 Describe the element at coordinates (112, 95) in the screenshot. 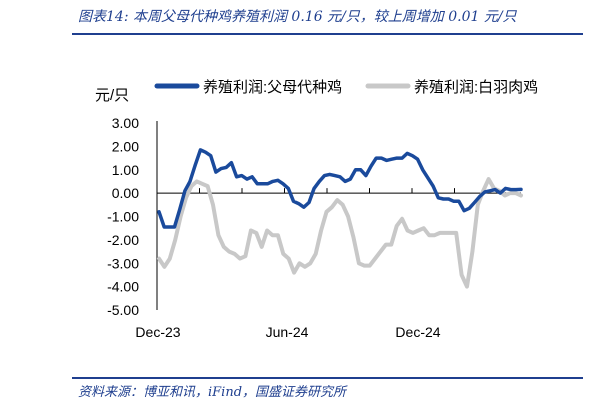

I see `y-axis-label: 元/只` at that location.